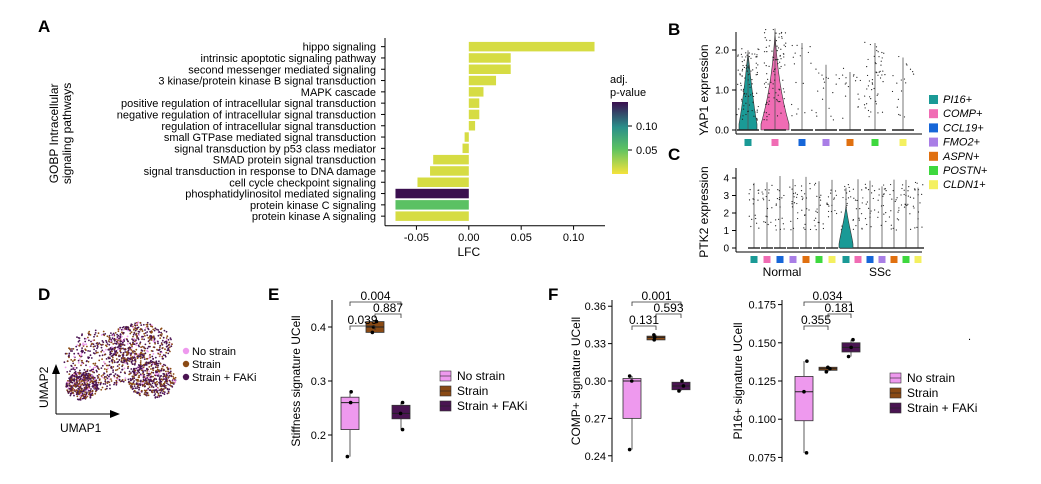 This screenshot has width=1041, height=484. Describe the element at coordinates (825, 79) in the screenshot. I see `panel-b-violins` at that location.